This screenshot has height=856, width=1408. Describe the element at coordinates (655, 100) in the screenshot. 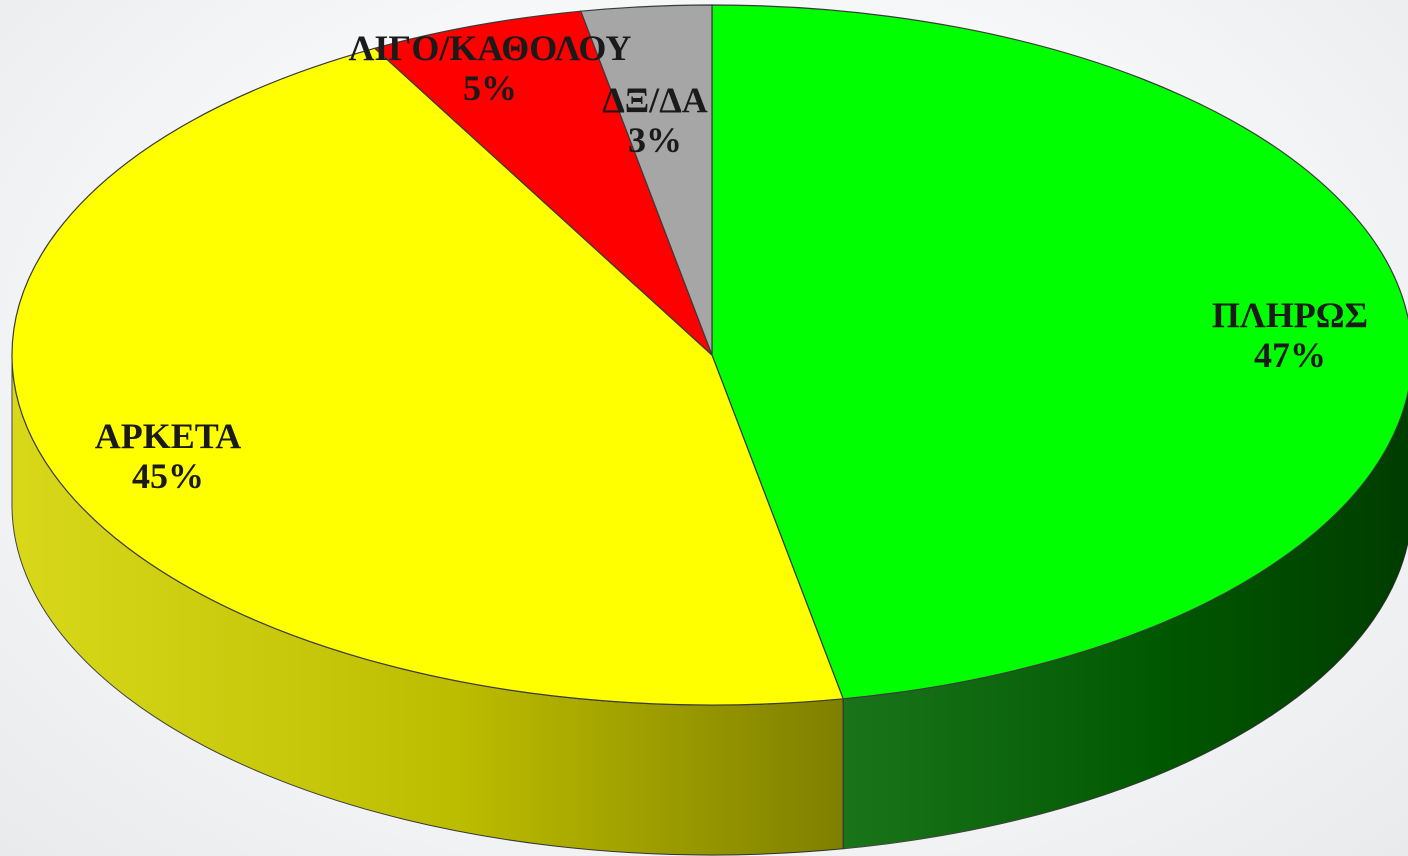

I see `slice-category-label: ΔΞ/ΔΑ` at that location.